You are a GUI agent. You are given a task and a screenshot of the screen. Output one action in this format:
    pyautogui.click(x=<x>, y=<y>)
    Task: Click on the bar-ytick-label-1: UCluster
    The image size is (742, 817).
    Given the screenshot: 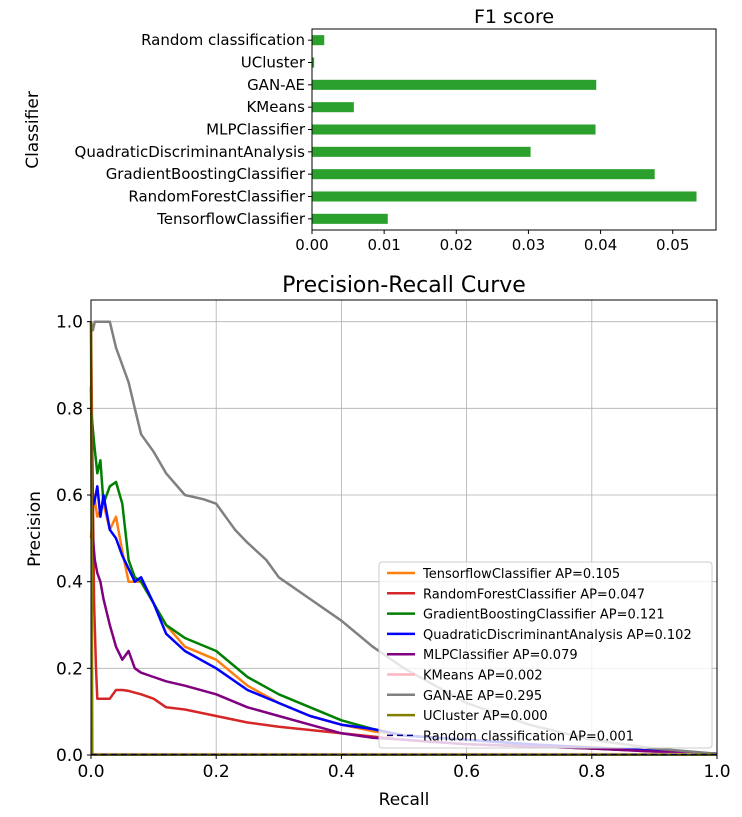 What is the action you would take?
    pyautogui.click(x=273, y=63)
    